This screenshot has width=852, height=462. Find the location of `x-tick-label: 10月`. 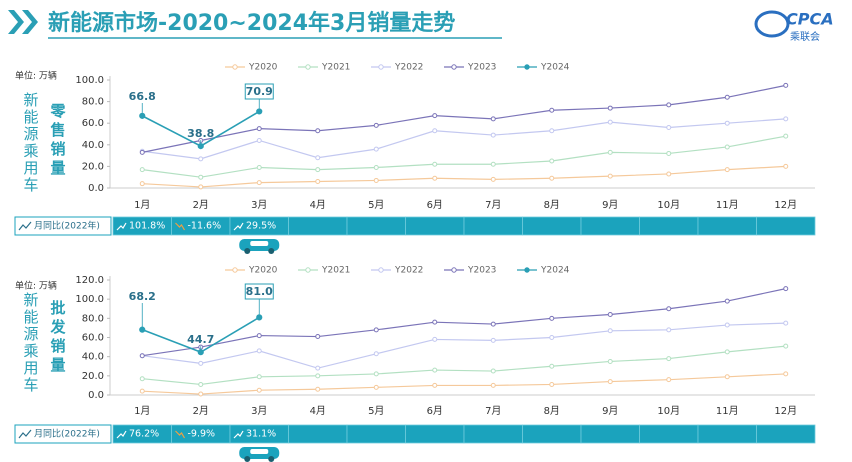

x-tick-label: 10月 is located at coordinates (668, 205).